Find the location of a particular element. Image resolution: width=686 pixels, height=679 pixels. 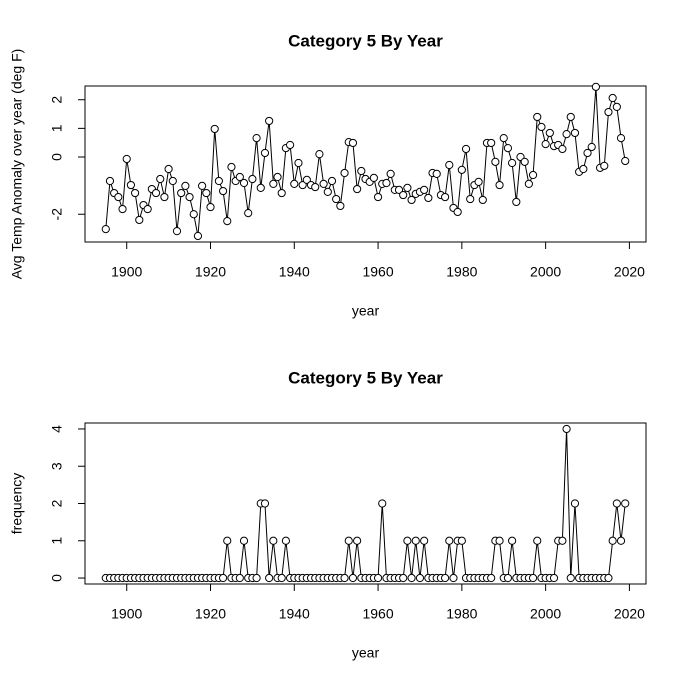

x-tick-label: 1960 is located at coordinates (377, 272).